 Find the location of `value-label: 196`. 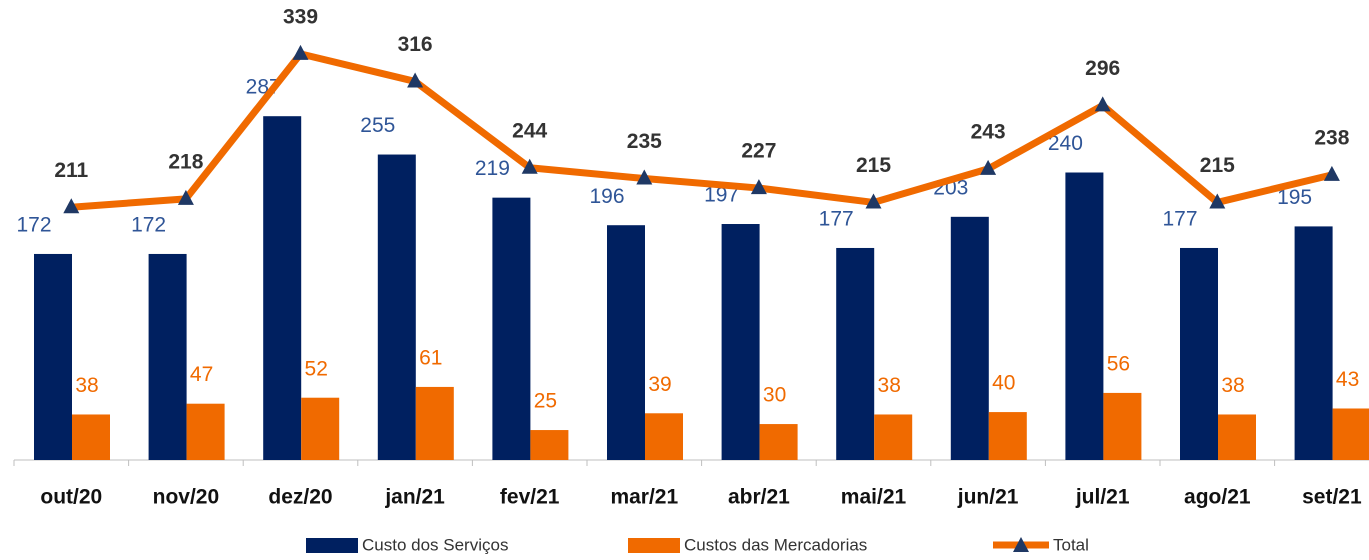

value-label: 196 is located at coordinates (606, 196).